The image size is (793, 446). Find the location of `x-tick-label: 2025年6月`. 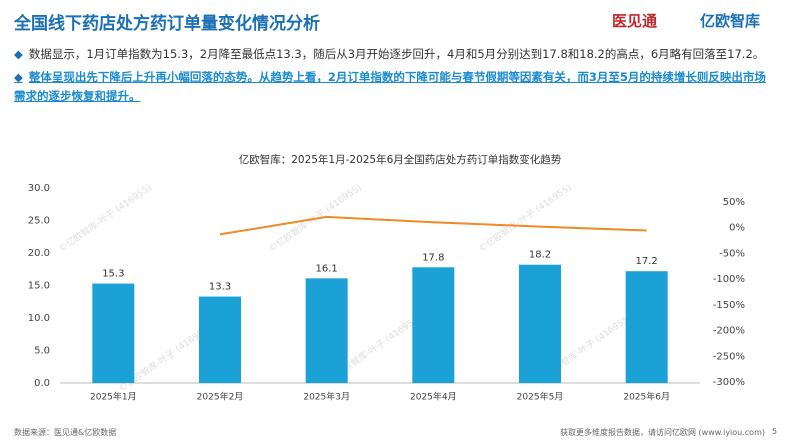

x-tick-label: 2025年6月 is located at coordinates (646, 397).